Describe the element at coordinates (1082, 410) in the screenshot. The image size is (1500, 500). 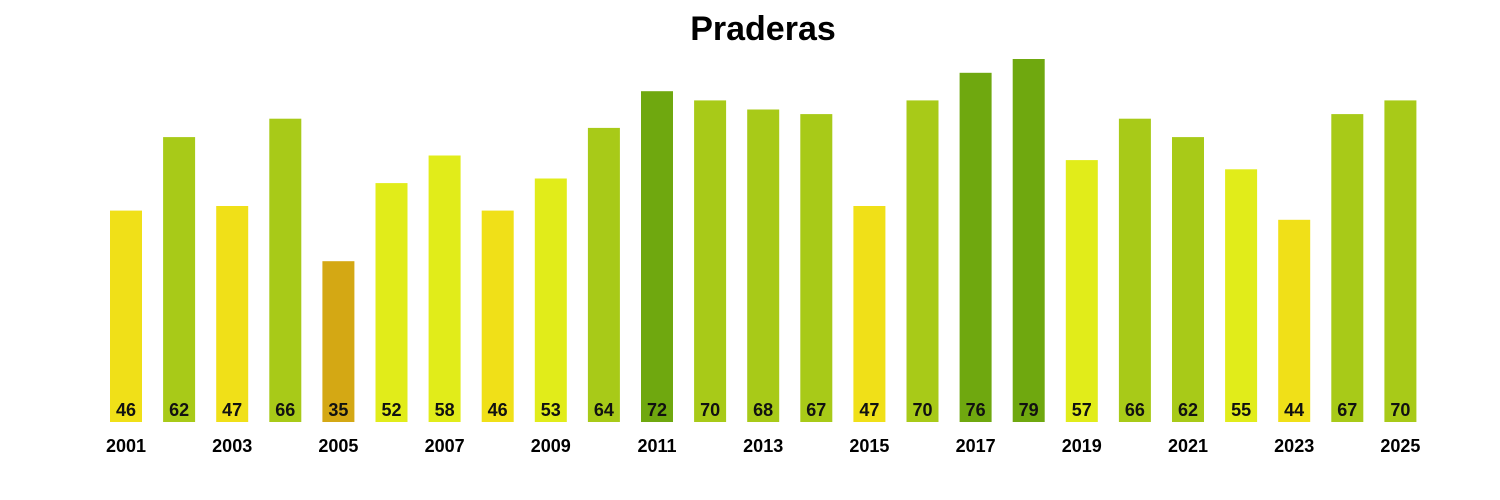
I see `bar-value-label: 57` at that location.